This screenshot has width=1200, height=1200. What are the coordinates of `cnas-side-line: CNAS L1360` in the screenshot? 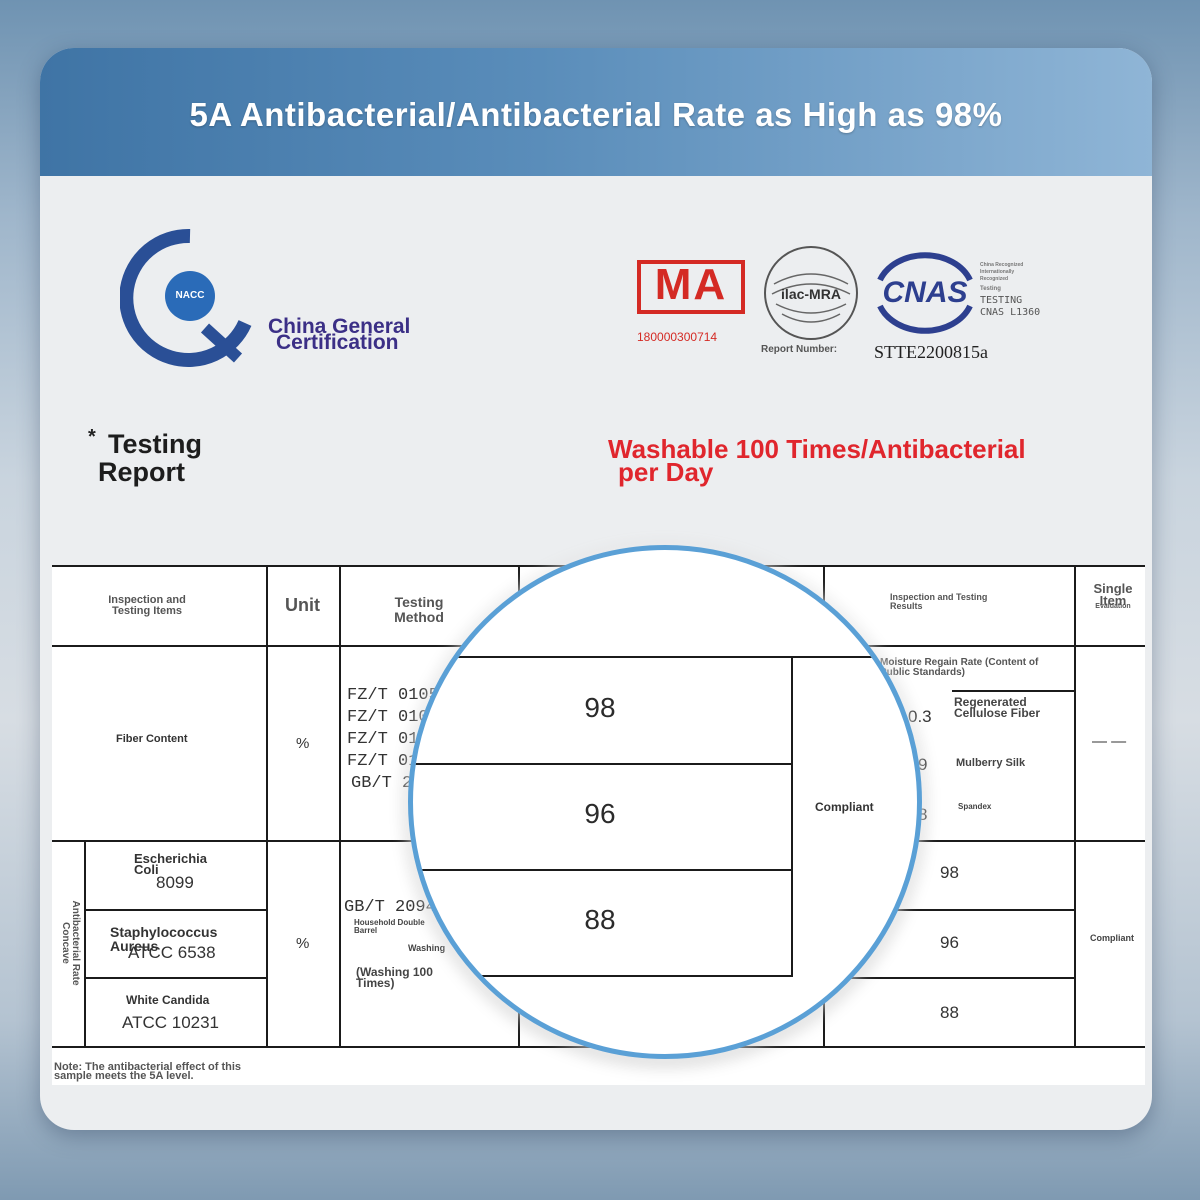 It's located at (1010, 312).